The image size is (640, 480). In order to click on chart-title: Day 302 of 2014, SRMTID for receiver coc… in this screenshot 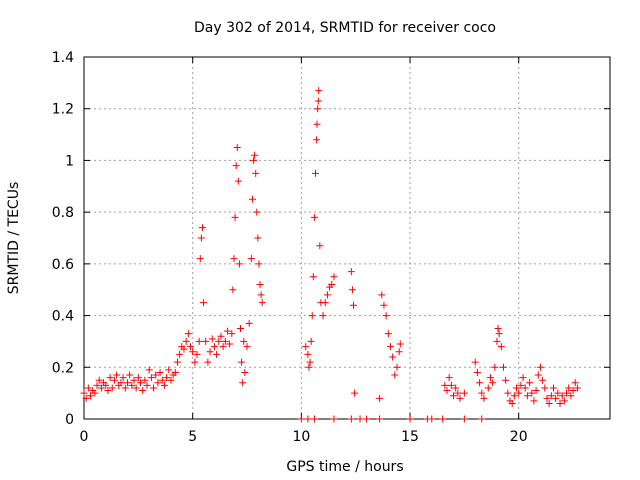, I will do `click(345, 28)`.